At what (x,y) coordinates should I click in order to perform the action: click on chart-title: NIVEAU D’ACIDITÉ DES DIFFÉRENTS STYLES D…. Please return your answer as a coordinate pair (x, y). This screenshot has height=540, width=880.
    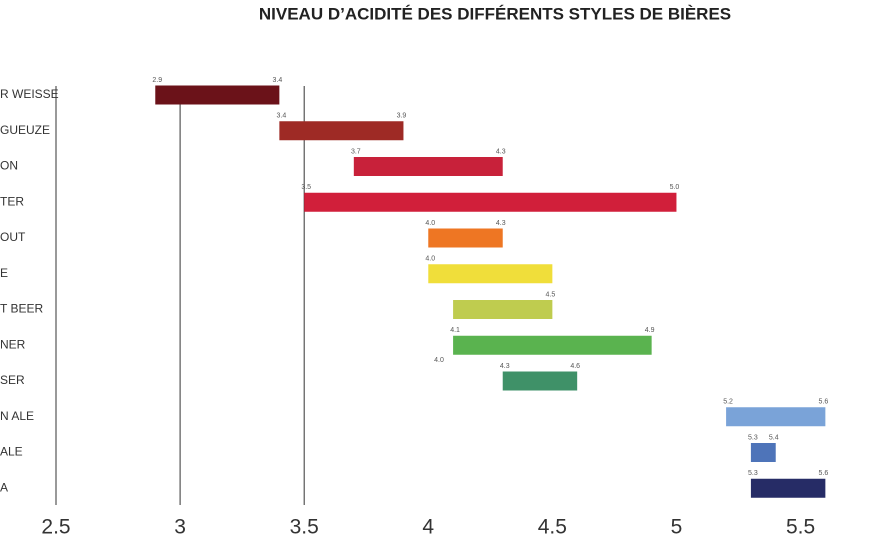
    Looking at the image, I should click on (495, 13).